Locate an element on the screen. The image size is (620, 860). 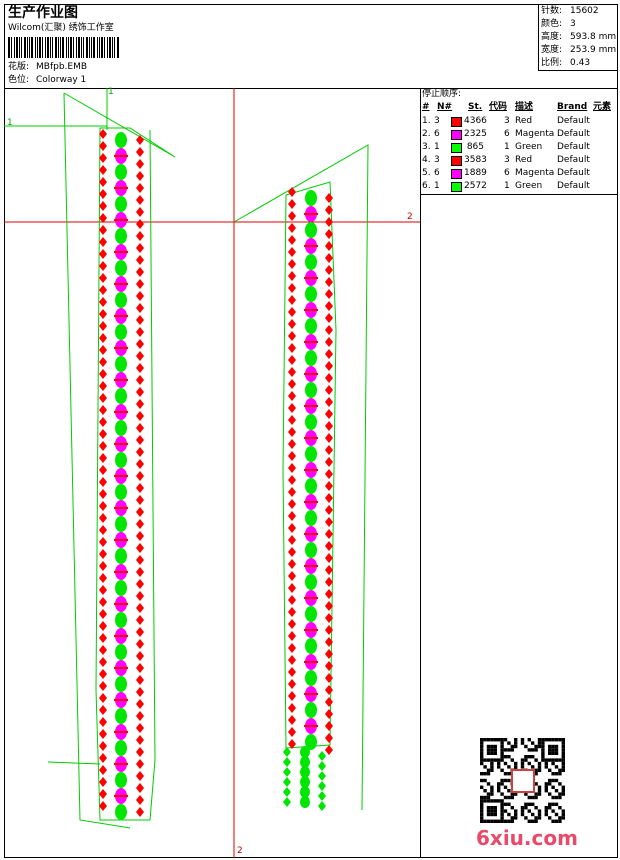
stat-label: 比例: is located at coordinates (552, 63).